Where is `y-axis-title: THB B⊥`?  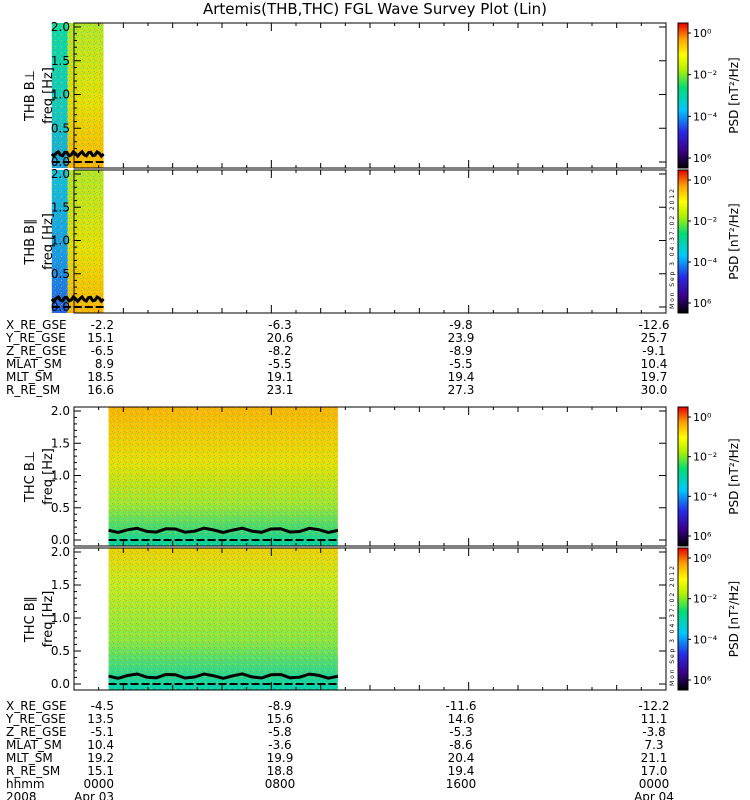 y-axis-title: THB B⊥ is located at coordinates (30, 96).